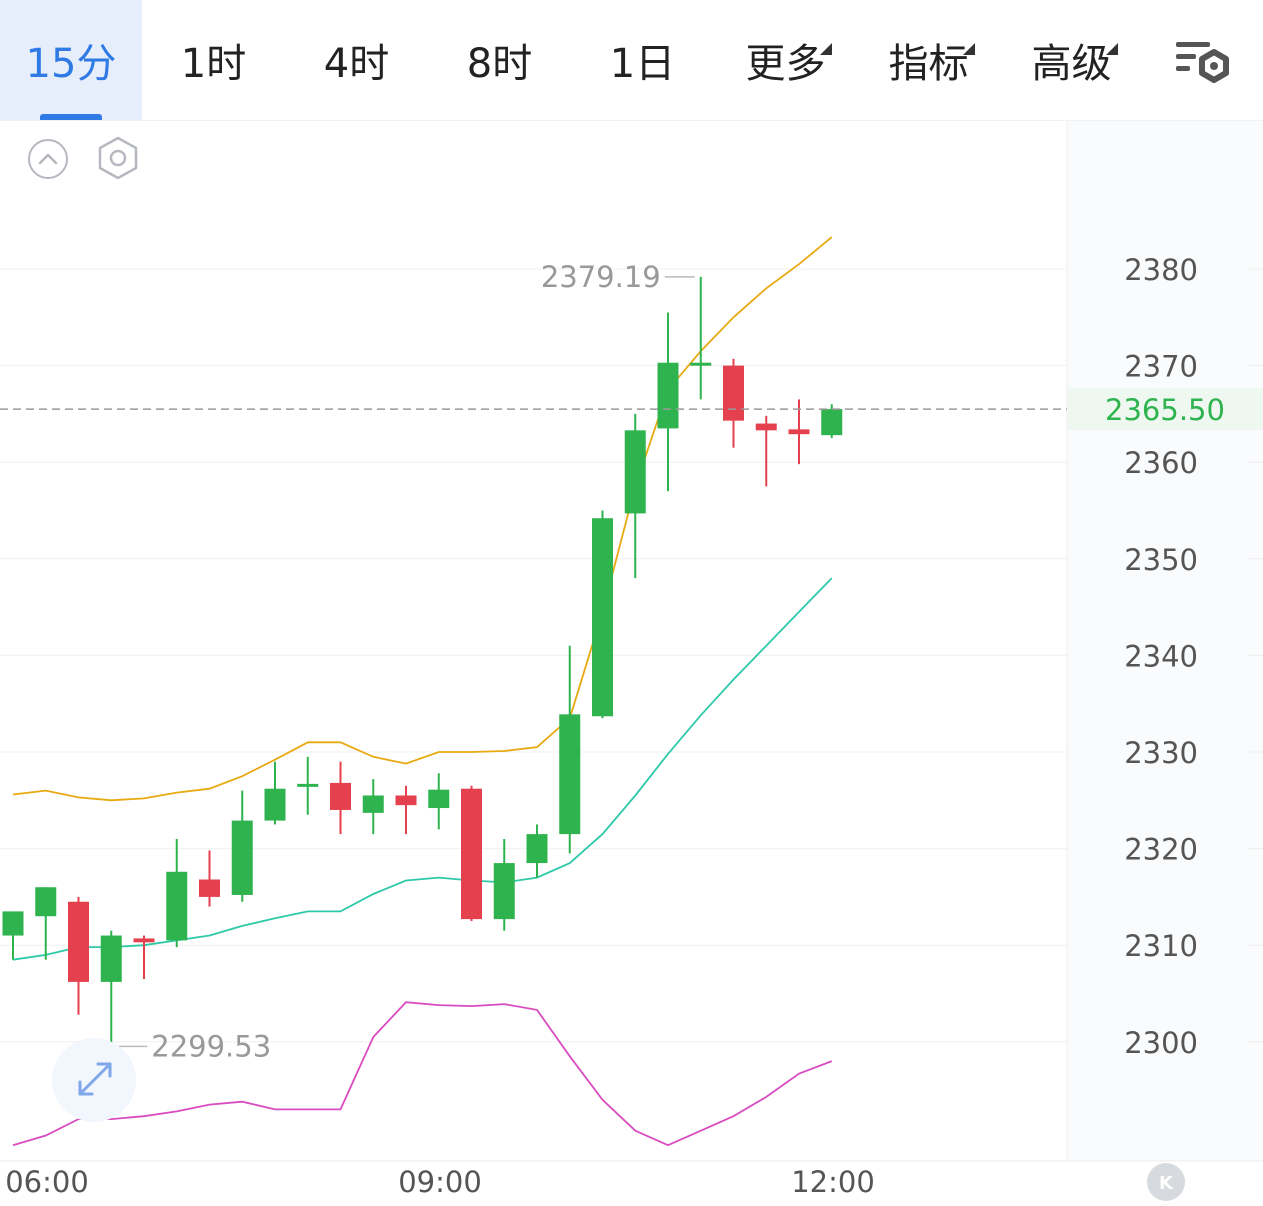  I want to click on y-tick-label: 2300, so click(1161, 1043).